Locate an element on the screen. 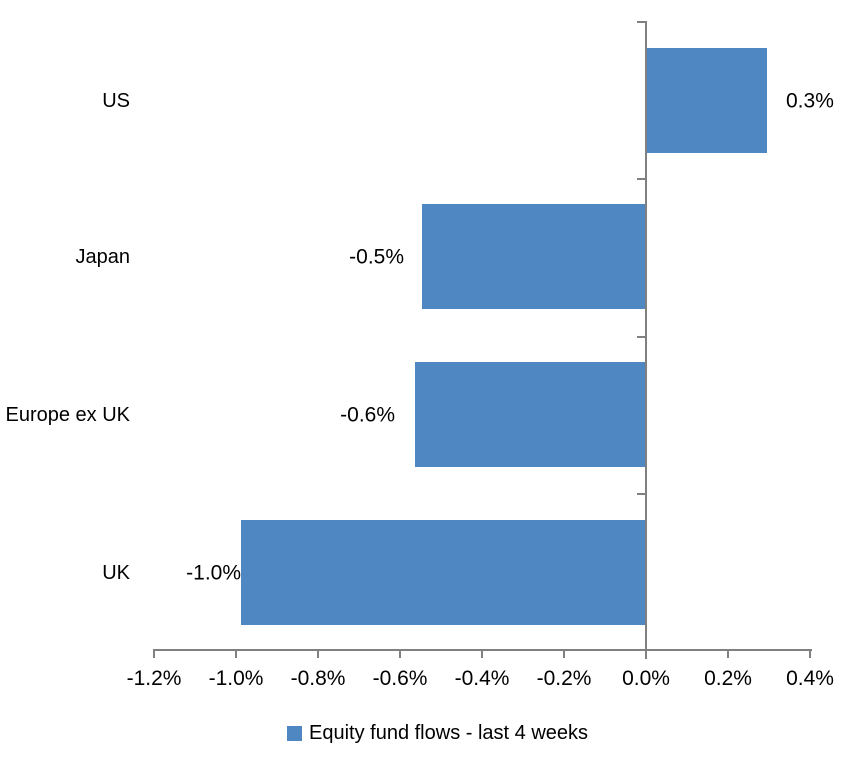  bar-japan is located at coordinates (534, 256).